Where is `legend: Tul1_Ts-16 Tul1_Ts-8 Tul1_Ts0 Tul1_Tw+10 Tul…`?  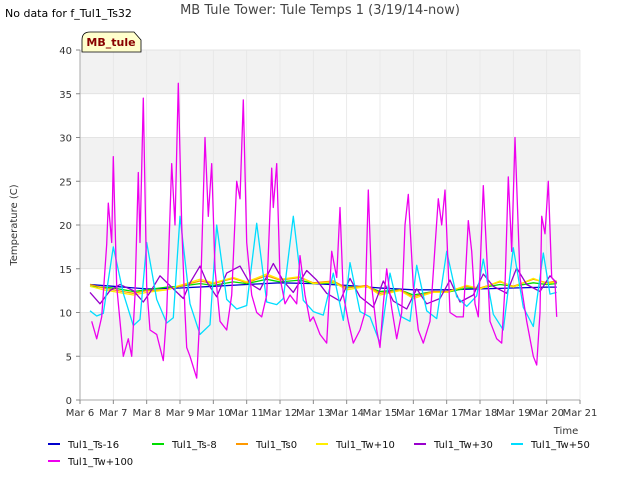
legend: Tul1_Ts-16 Tul1_Ts-8 Tul1_Ts0 Tul1_Tw+10 Tul… is located at coordinates (319, 454).